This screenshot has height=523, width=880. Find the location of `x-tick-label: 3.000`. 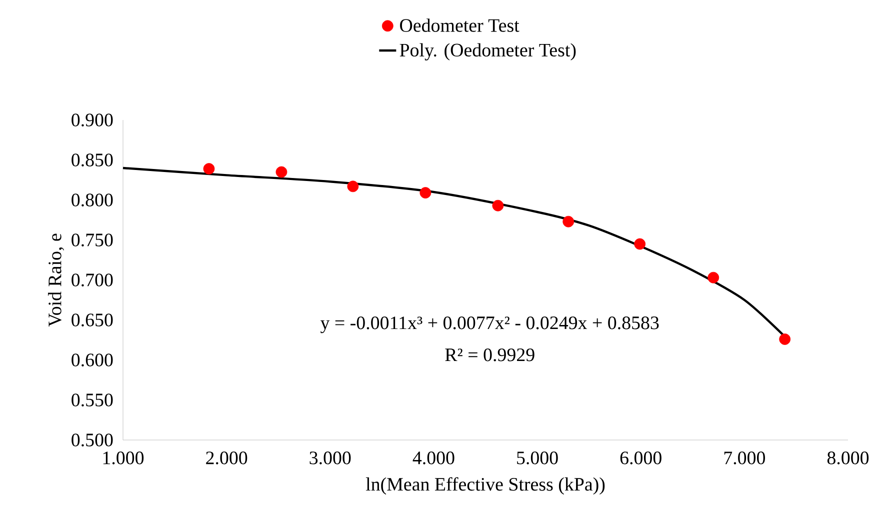

x-tick-label: 3.000 is located at coordinates (330, 458).